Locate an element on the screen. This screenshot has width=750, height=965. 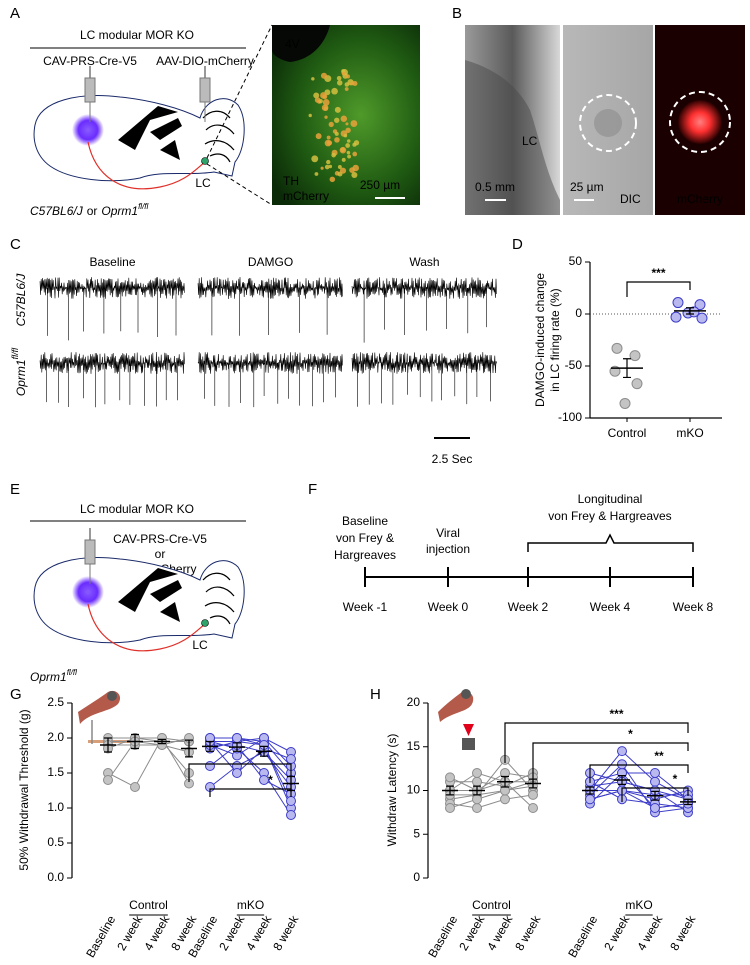
icon-lamp is located at coordinates (468, 744).